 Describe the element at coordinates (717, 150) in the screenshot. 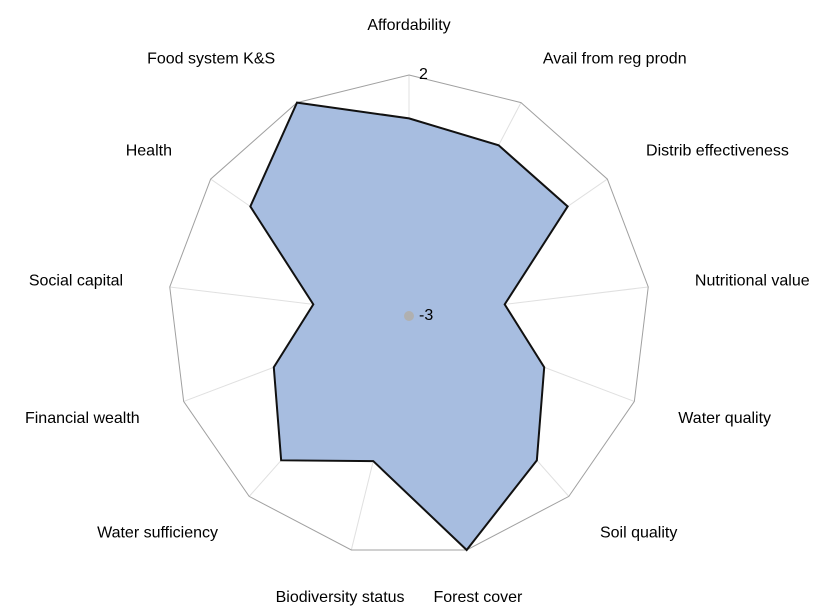

I see `category-label: Distrib effectiveness` at that location.